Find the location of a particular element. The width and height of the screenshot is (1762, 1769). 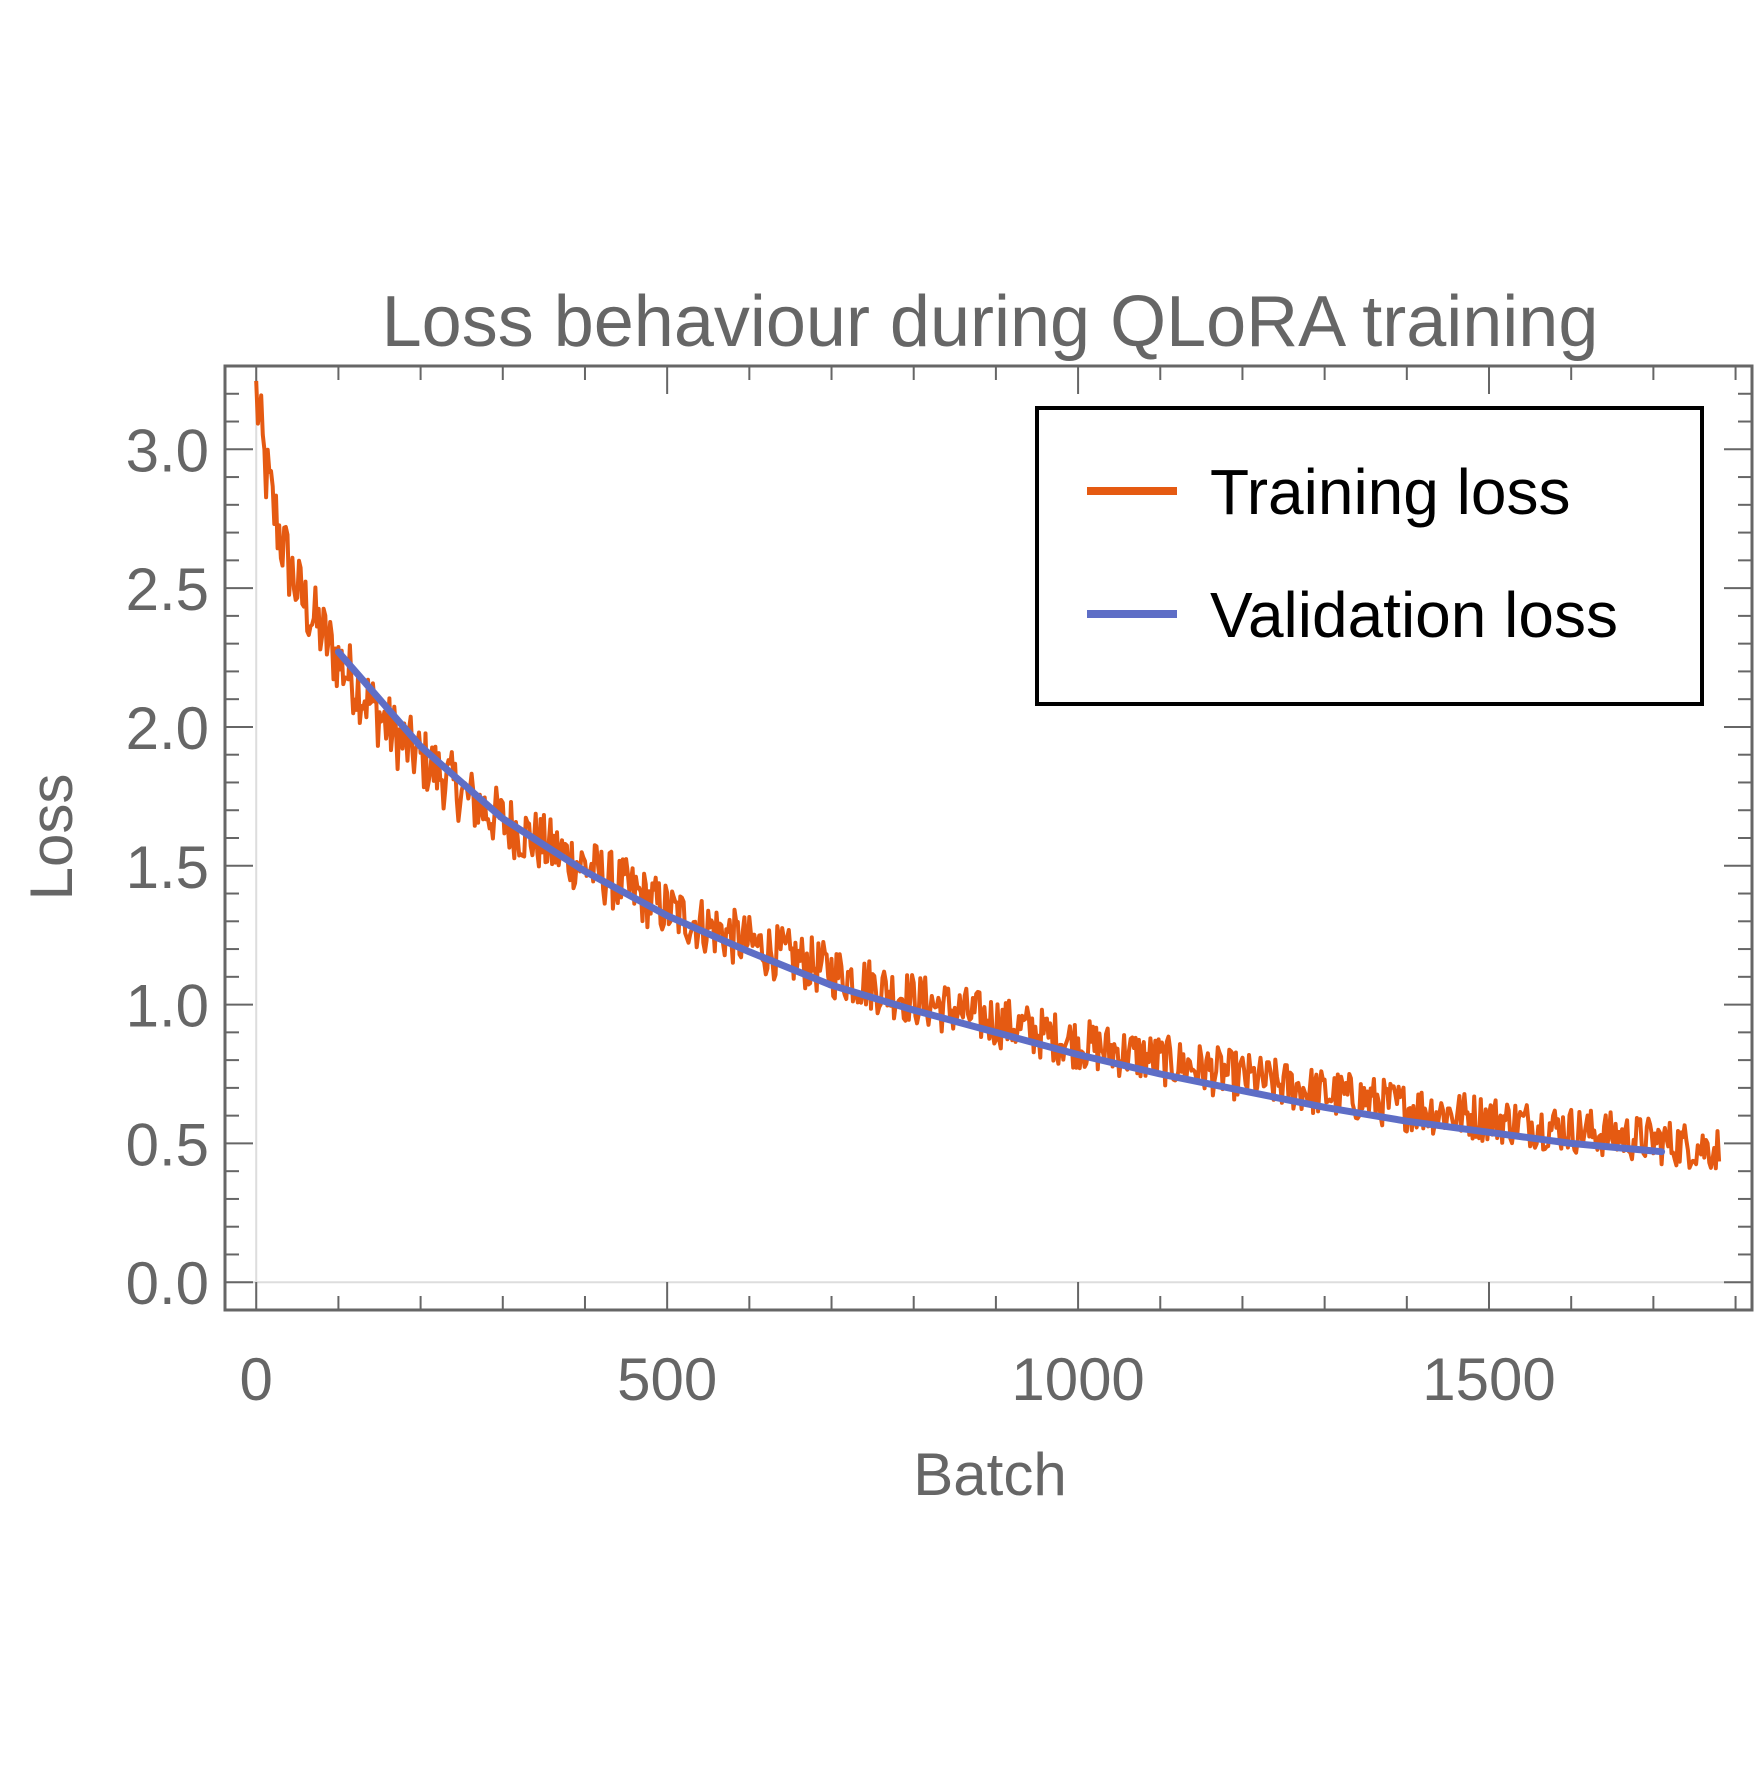

legend-box is located at coordinates (1369, 556).